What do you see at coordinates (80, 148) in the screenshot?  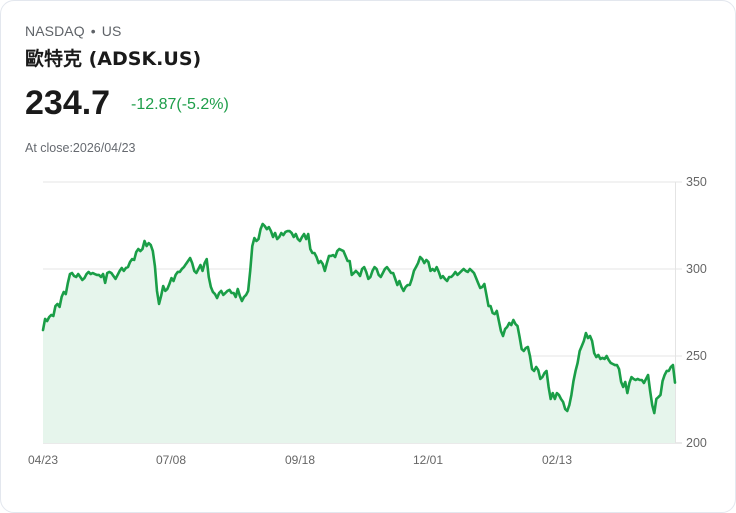 I see `close-date: At close:2026/04/23` at bounding box center [80, 148].